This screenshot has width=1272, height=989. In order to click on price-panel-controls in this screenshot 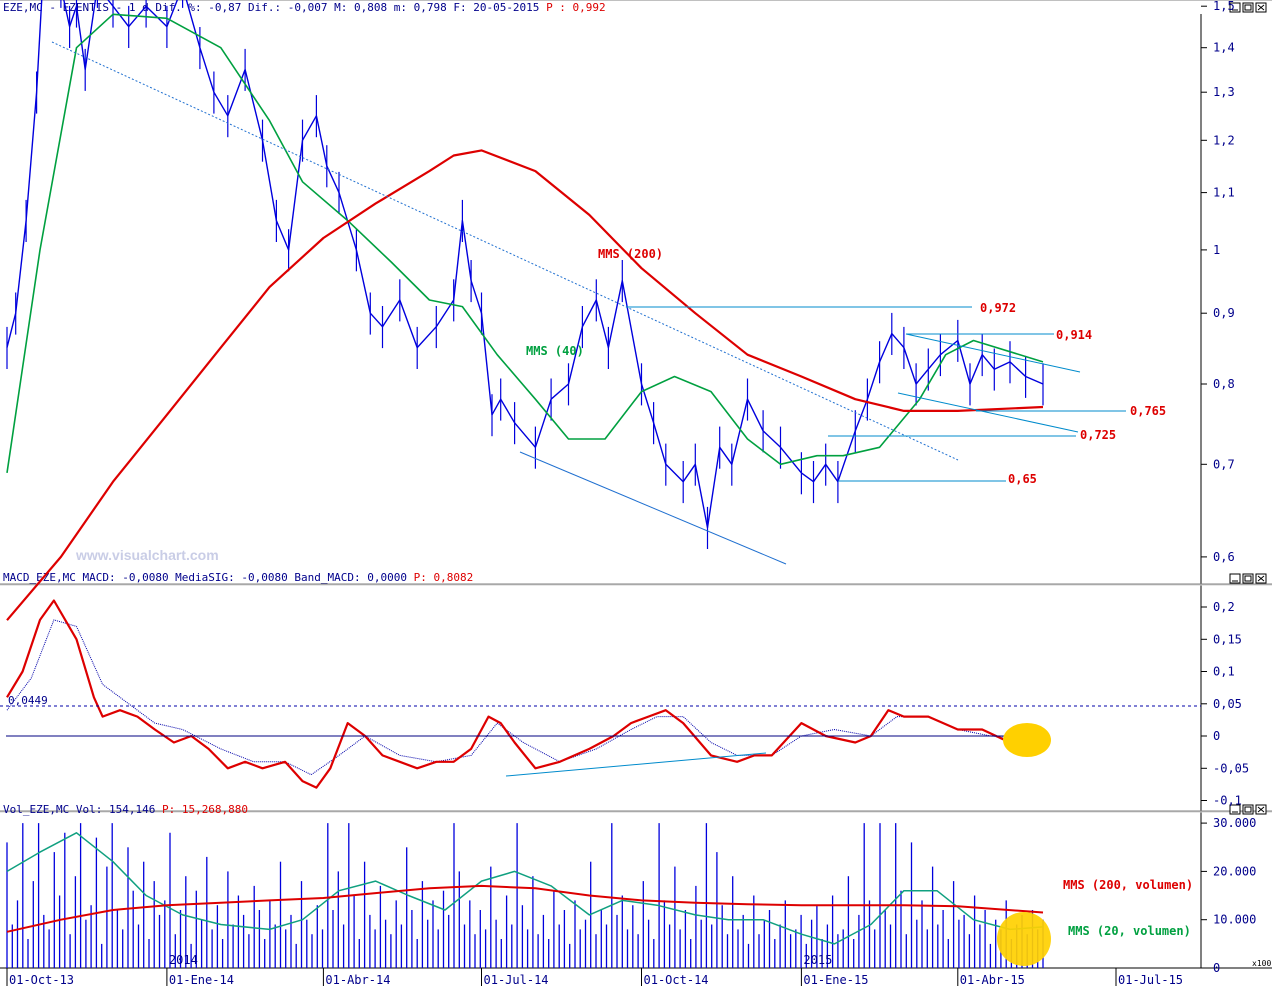, I will do `click(1248, 7)`.